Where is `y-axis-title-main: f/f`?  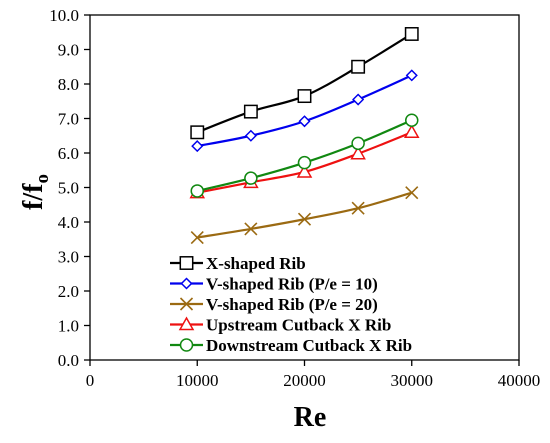
y-axis-title-main: f/f is located at coordinates (33, 196).